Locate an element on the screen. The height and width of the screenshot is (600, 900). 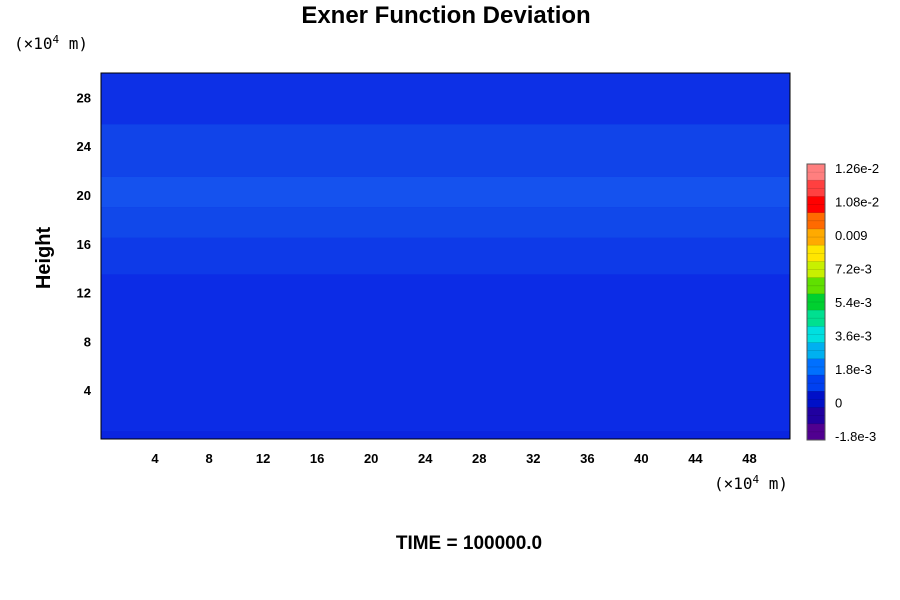
colorbar-label: 3.6e-3 is located at coordinates (853, 336).